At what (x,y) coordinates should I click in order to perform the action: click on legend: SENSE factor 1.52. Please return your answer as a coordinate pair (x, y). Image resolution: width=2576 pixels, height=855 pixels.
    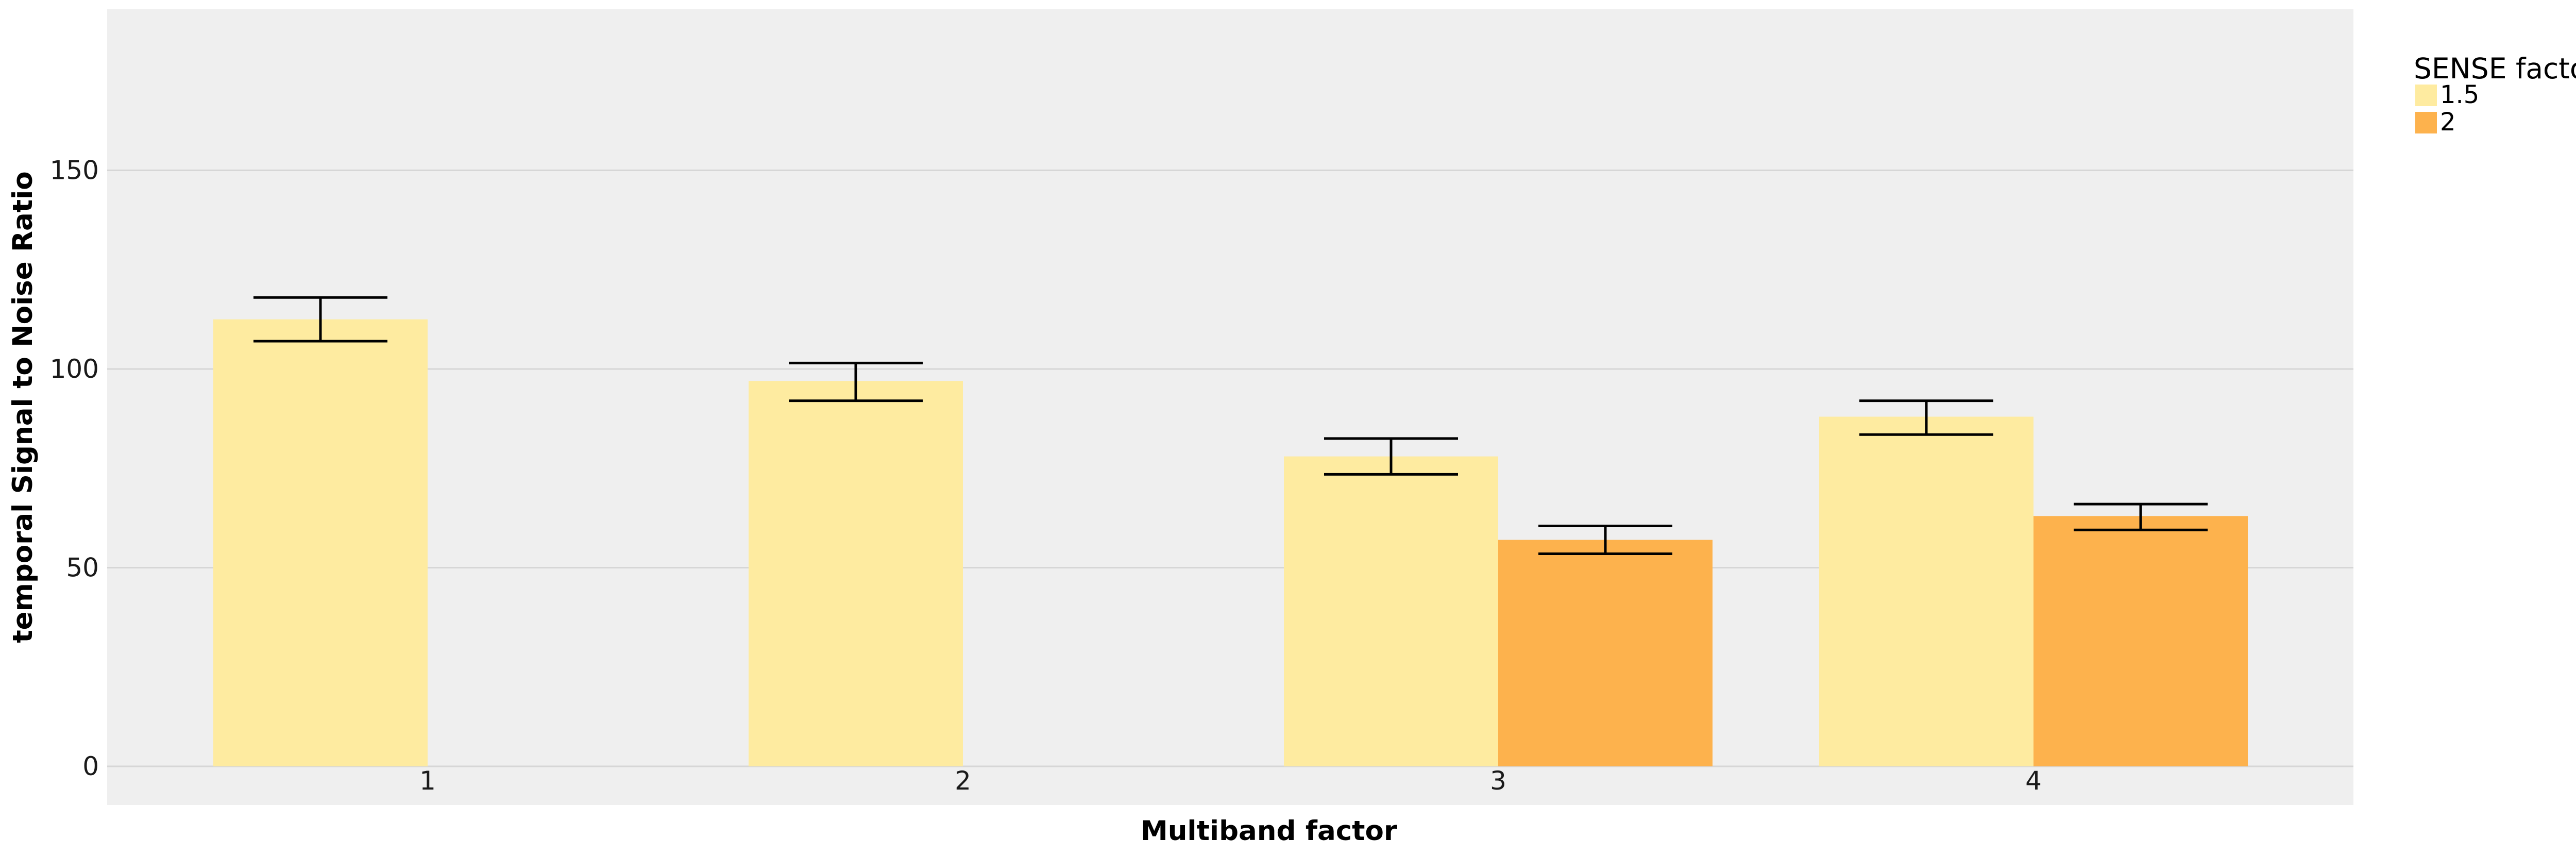
    Looking at the image, I should click on (2495, 94).